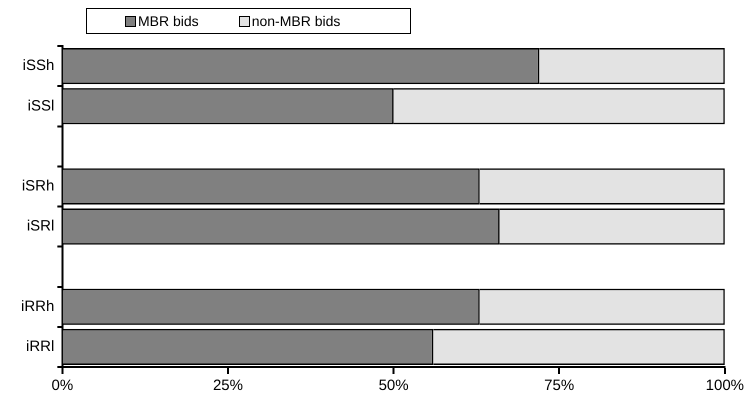 The height and width of the screenshot is (410, 755). I want to click on x-tick-label: 75%, so click(559, 385).